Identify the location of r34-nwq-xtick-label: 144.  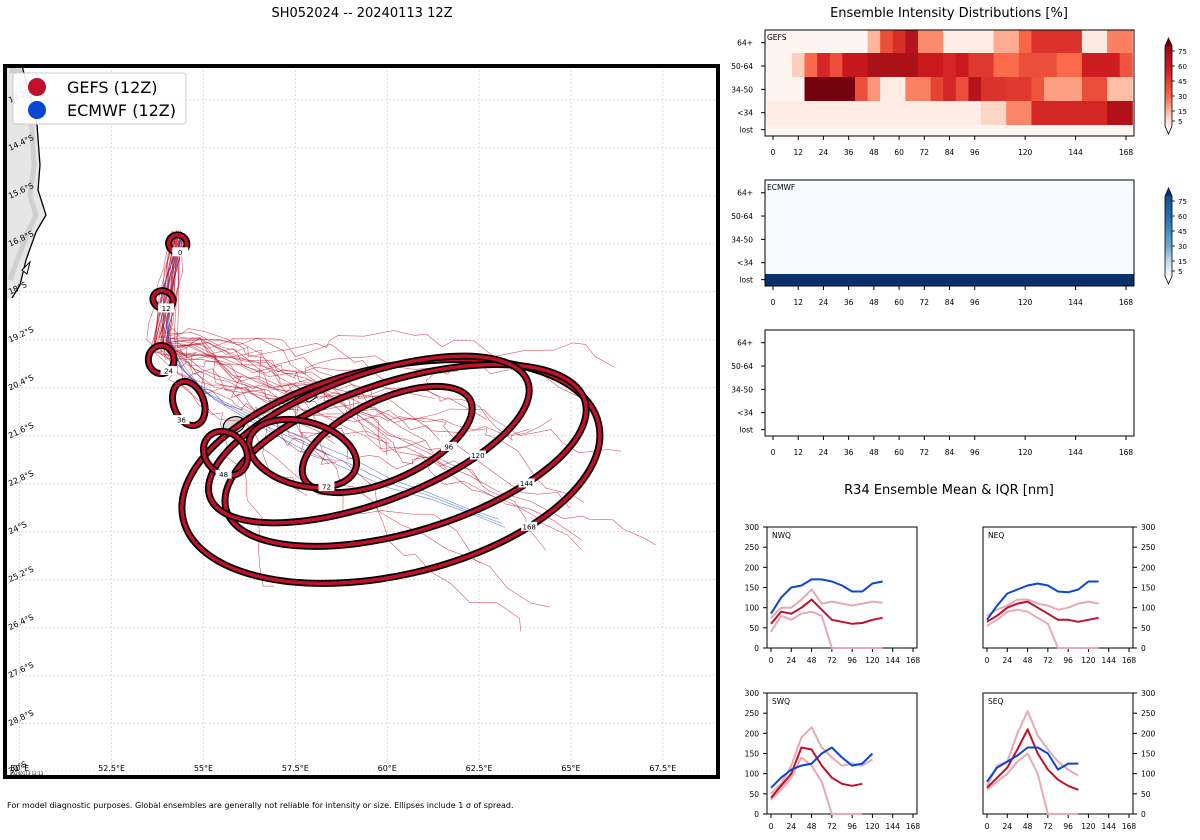
(893, 660).